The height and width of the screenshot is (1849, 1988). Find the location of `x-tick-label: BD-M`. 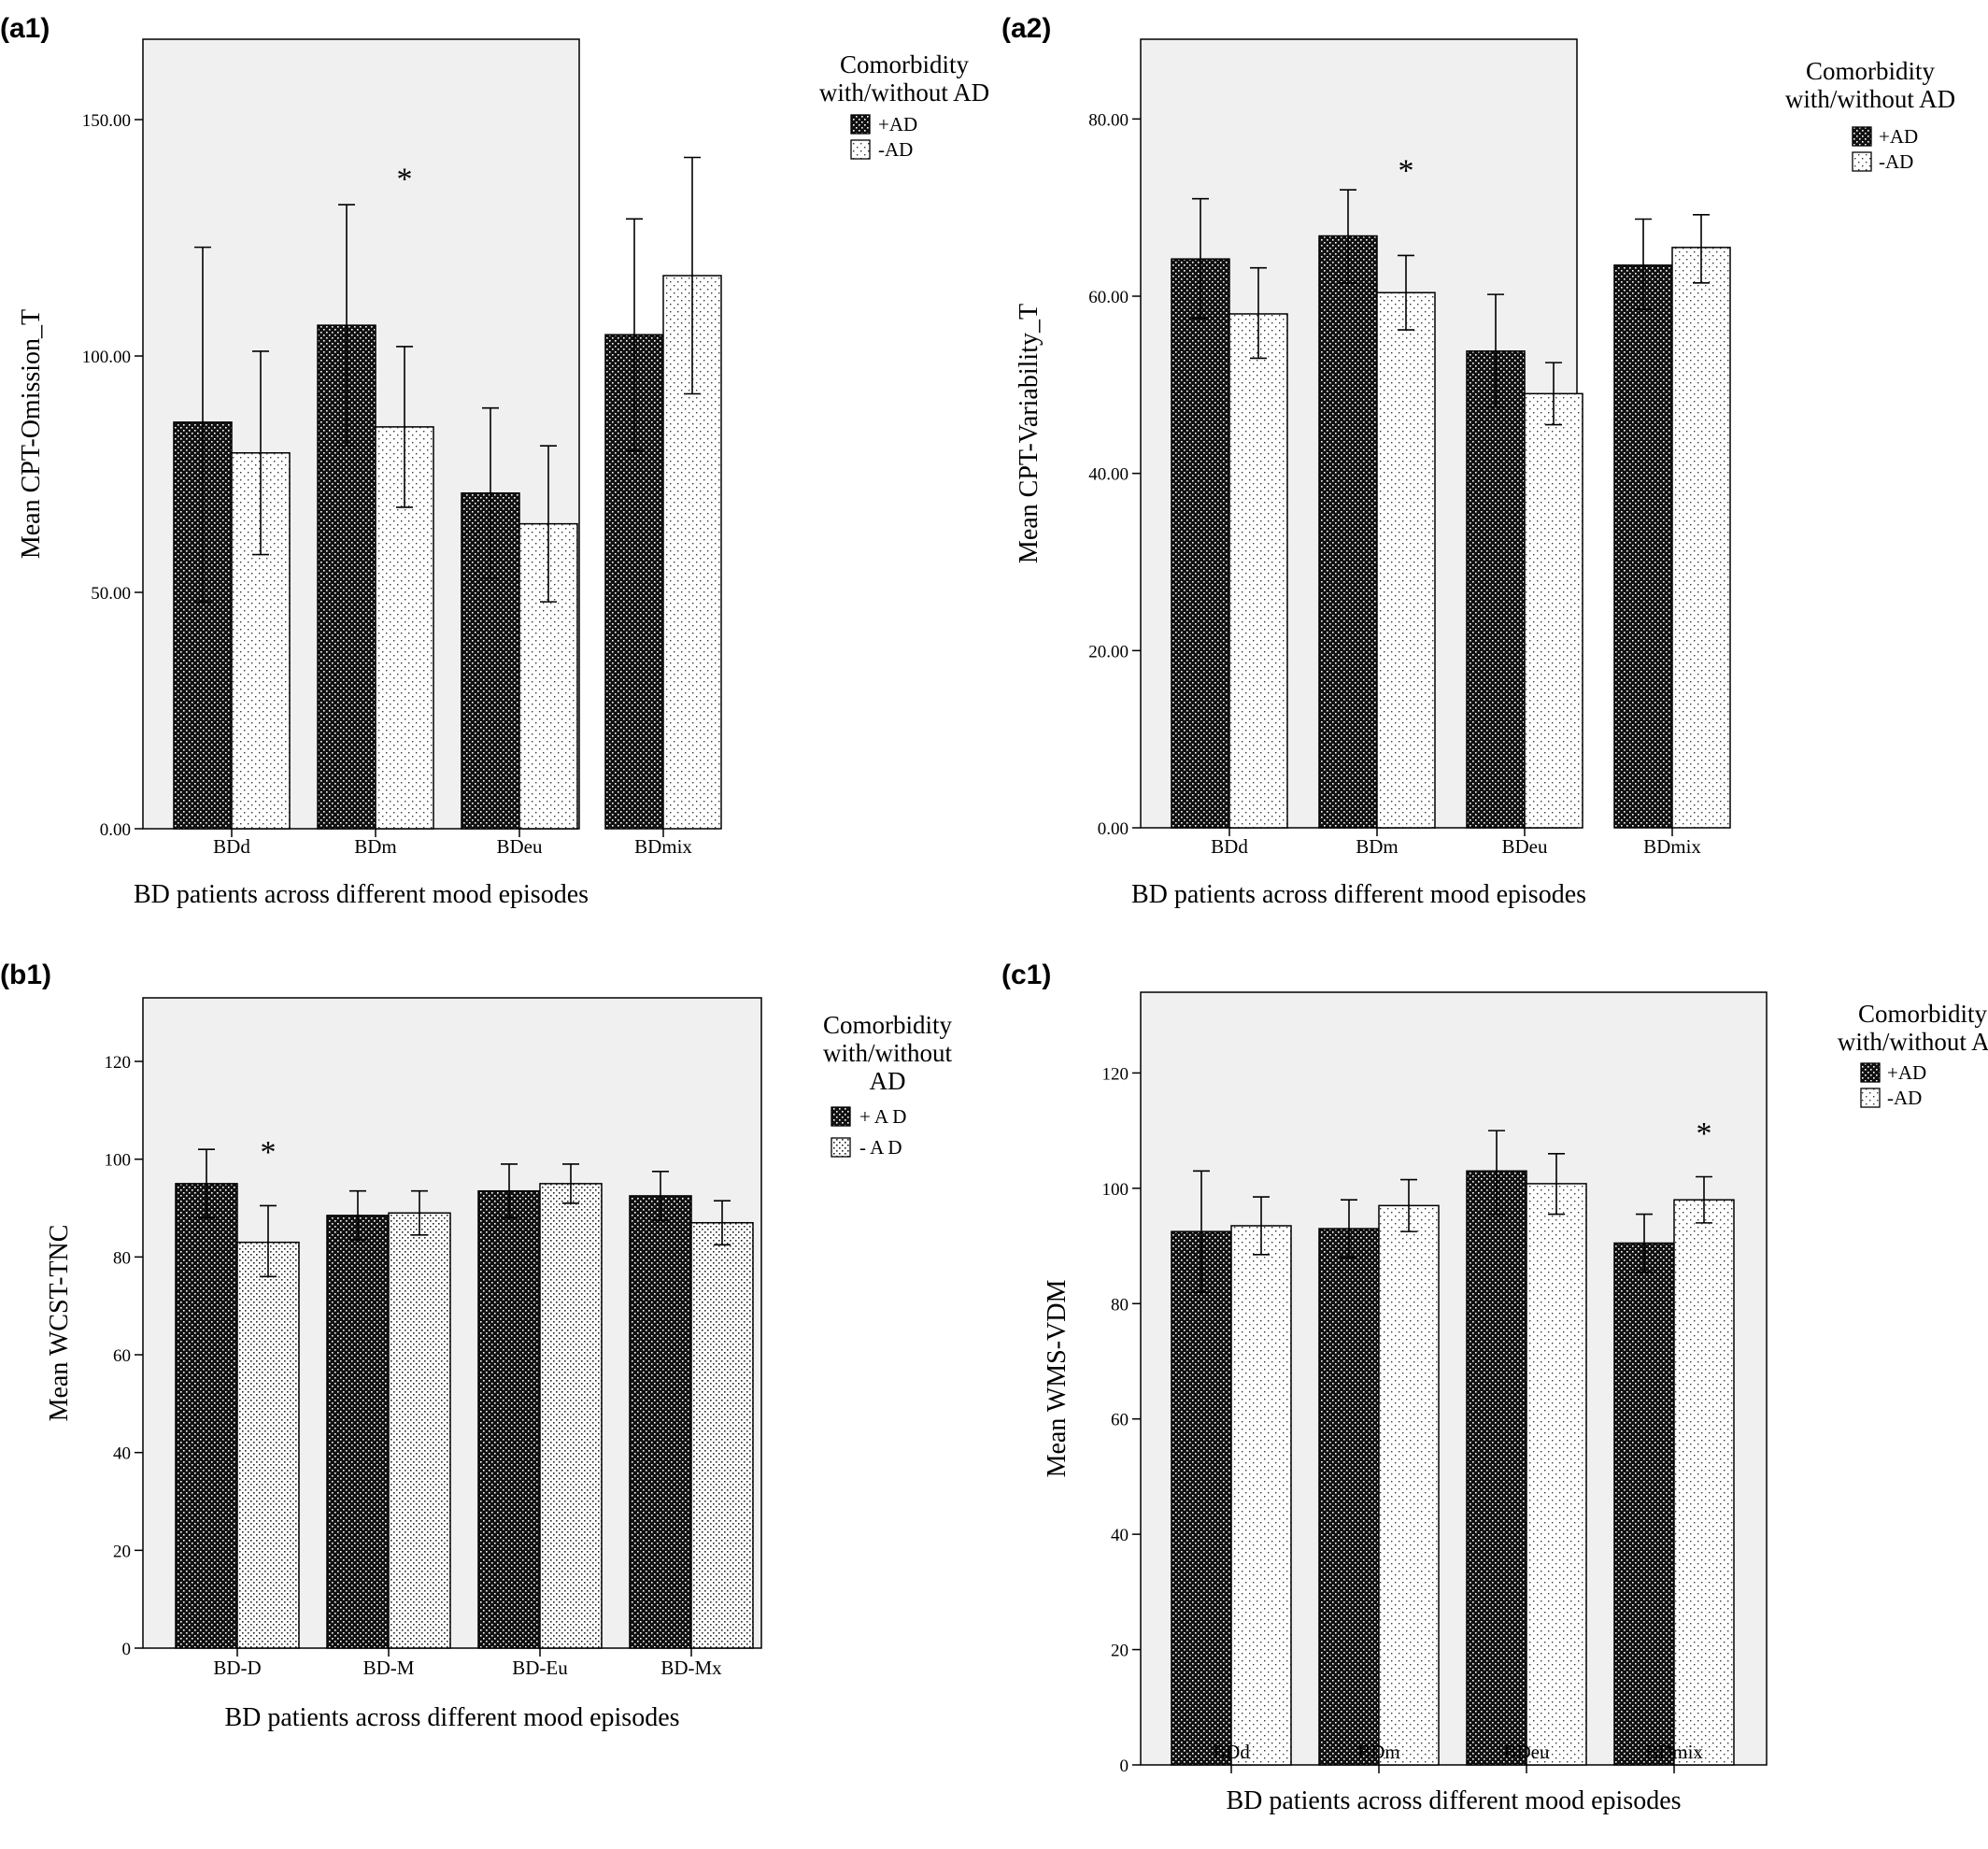

x-tick-label: BD-M is located at coordinates (389, 1668).